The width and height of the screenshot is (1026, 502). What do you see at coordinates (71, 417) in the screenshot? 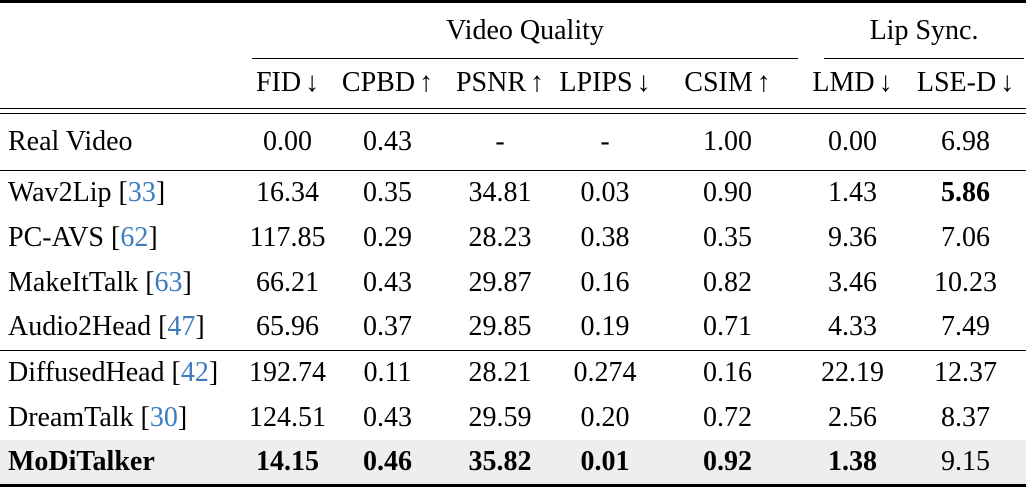
I see `method-name: DreamTalk` at bounding box center [71, 417].